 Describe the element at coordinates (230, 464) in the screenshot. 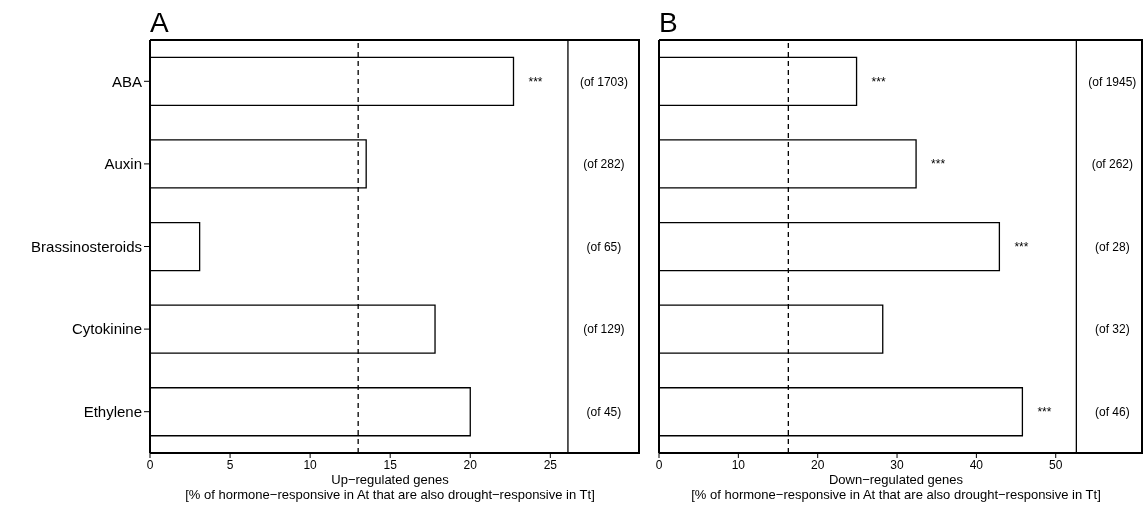

I see `x-tick-label: 5` at that location.